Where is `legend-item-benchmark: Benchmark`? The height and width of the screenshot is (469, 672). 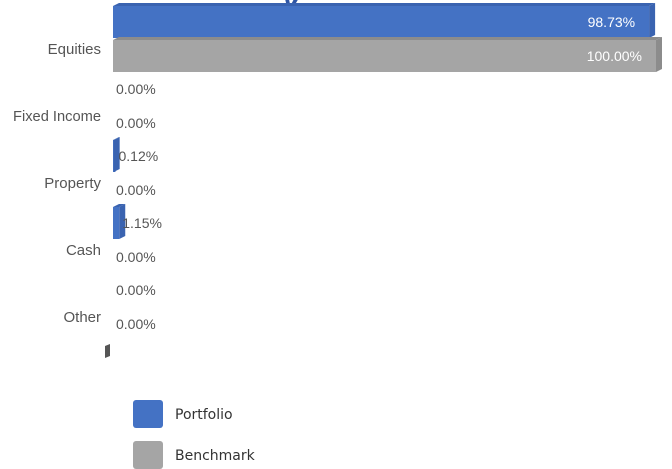 legend-item-benchmark: Benchmark is located at coordinates (233, 455).